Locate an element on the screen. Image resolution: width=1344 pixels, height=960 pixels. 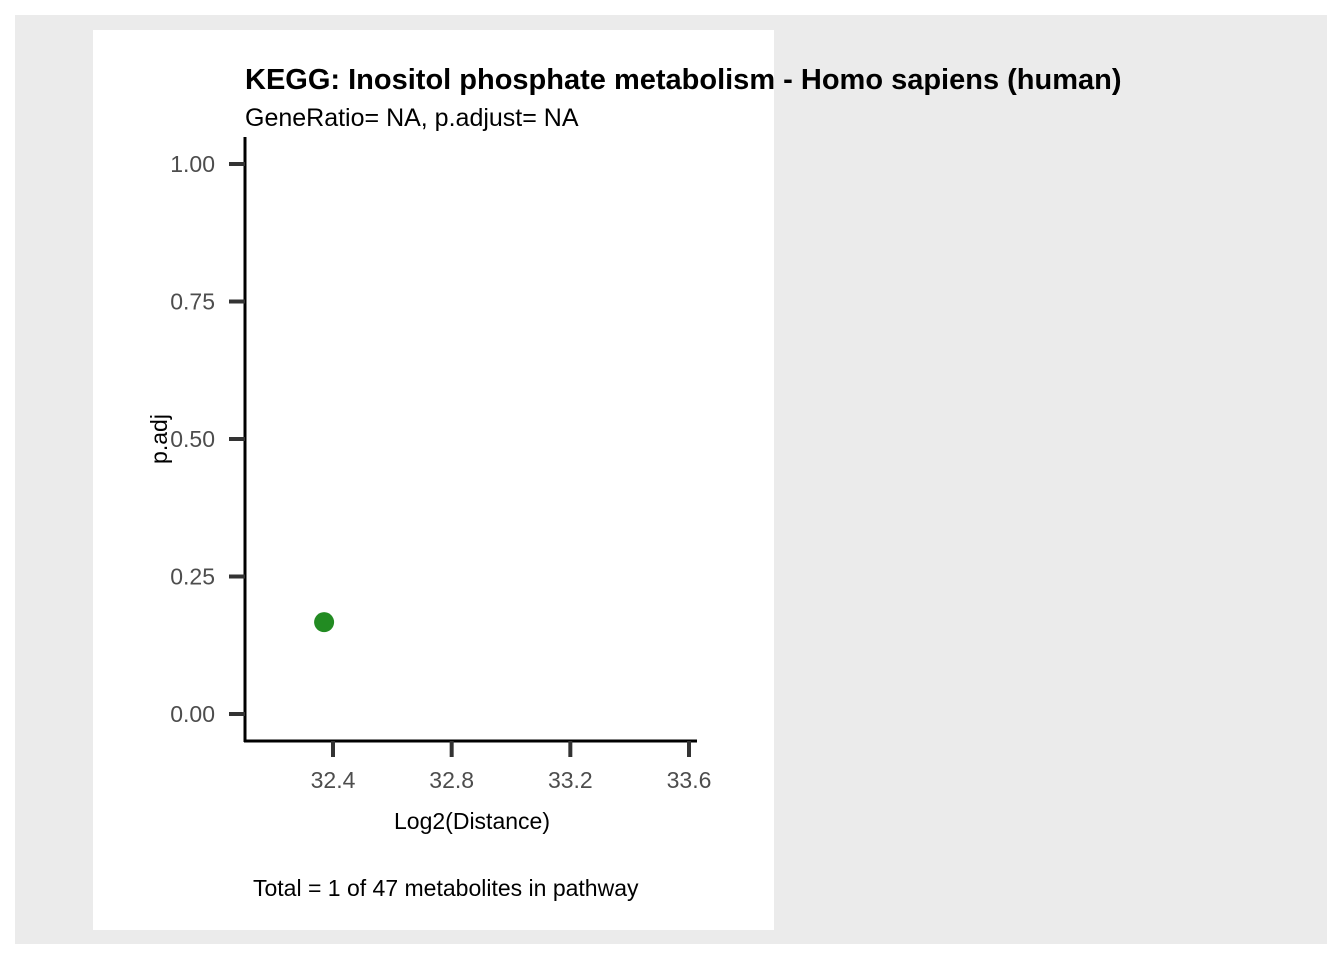
chart-caption: Total = 1 of 47 metabolites in pathway is located at coordinates (446, 888).